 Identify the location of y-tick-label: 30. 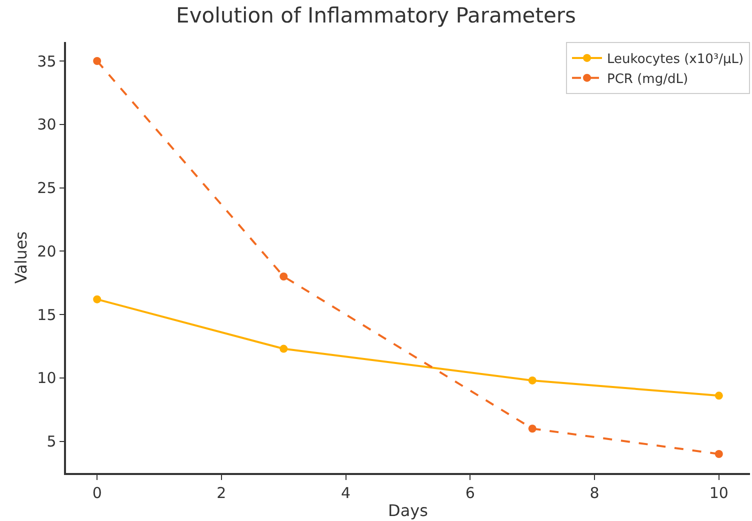
(46, 125).